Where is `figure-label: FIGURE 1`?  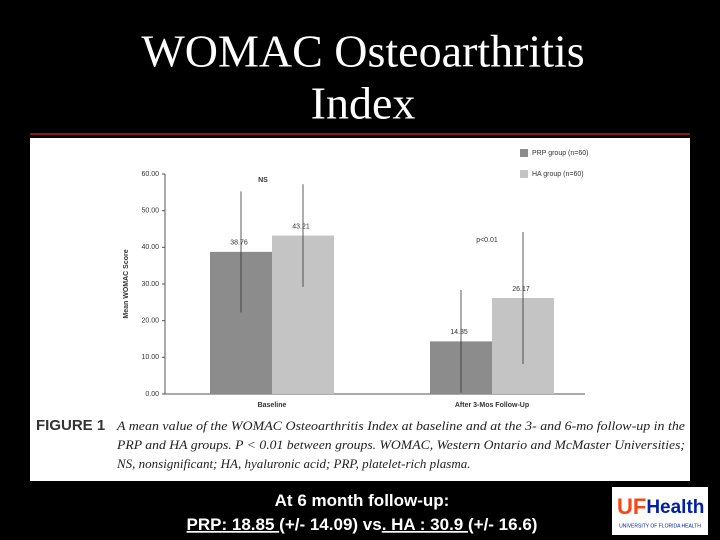 figure-label: FIGURE 1 is located at coordinates (70, 425).